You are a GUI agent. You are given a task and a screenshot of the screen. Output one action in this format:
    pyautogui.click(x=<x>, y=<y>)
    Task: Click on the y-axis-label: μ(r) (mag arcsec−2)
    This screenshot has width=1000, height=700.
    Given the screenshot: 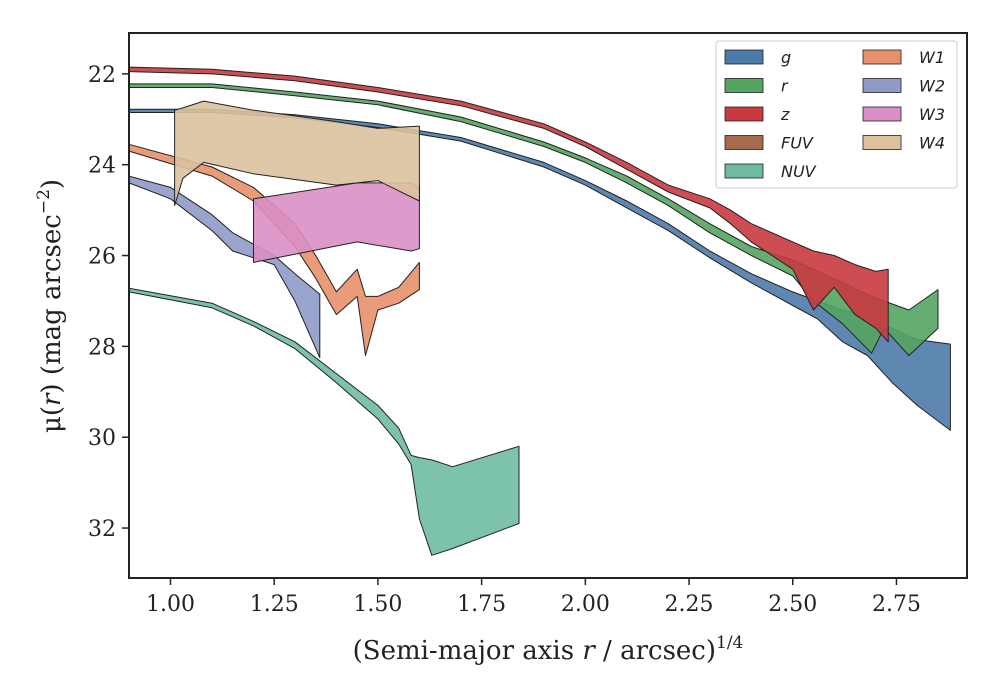 What is the action you would take?
    pyautogui.click(x=50, y=306)
    